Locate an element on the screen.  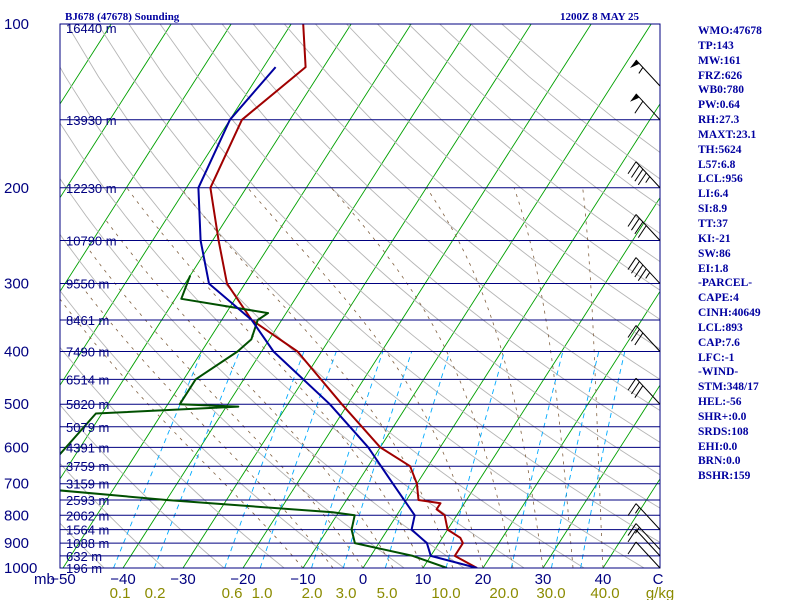
sounding-index-item: CAP:7.6 is located at coordinates (719, 342).